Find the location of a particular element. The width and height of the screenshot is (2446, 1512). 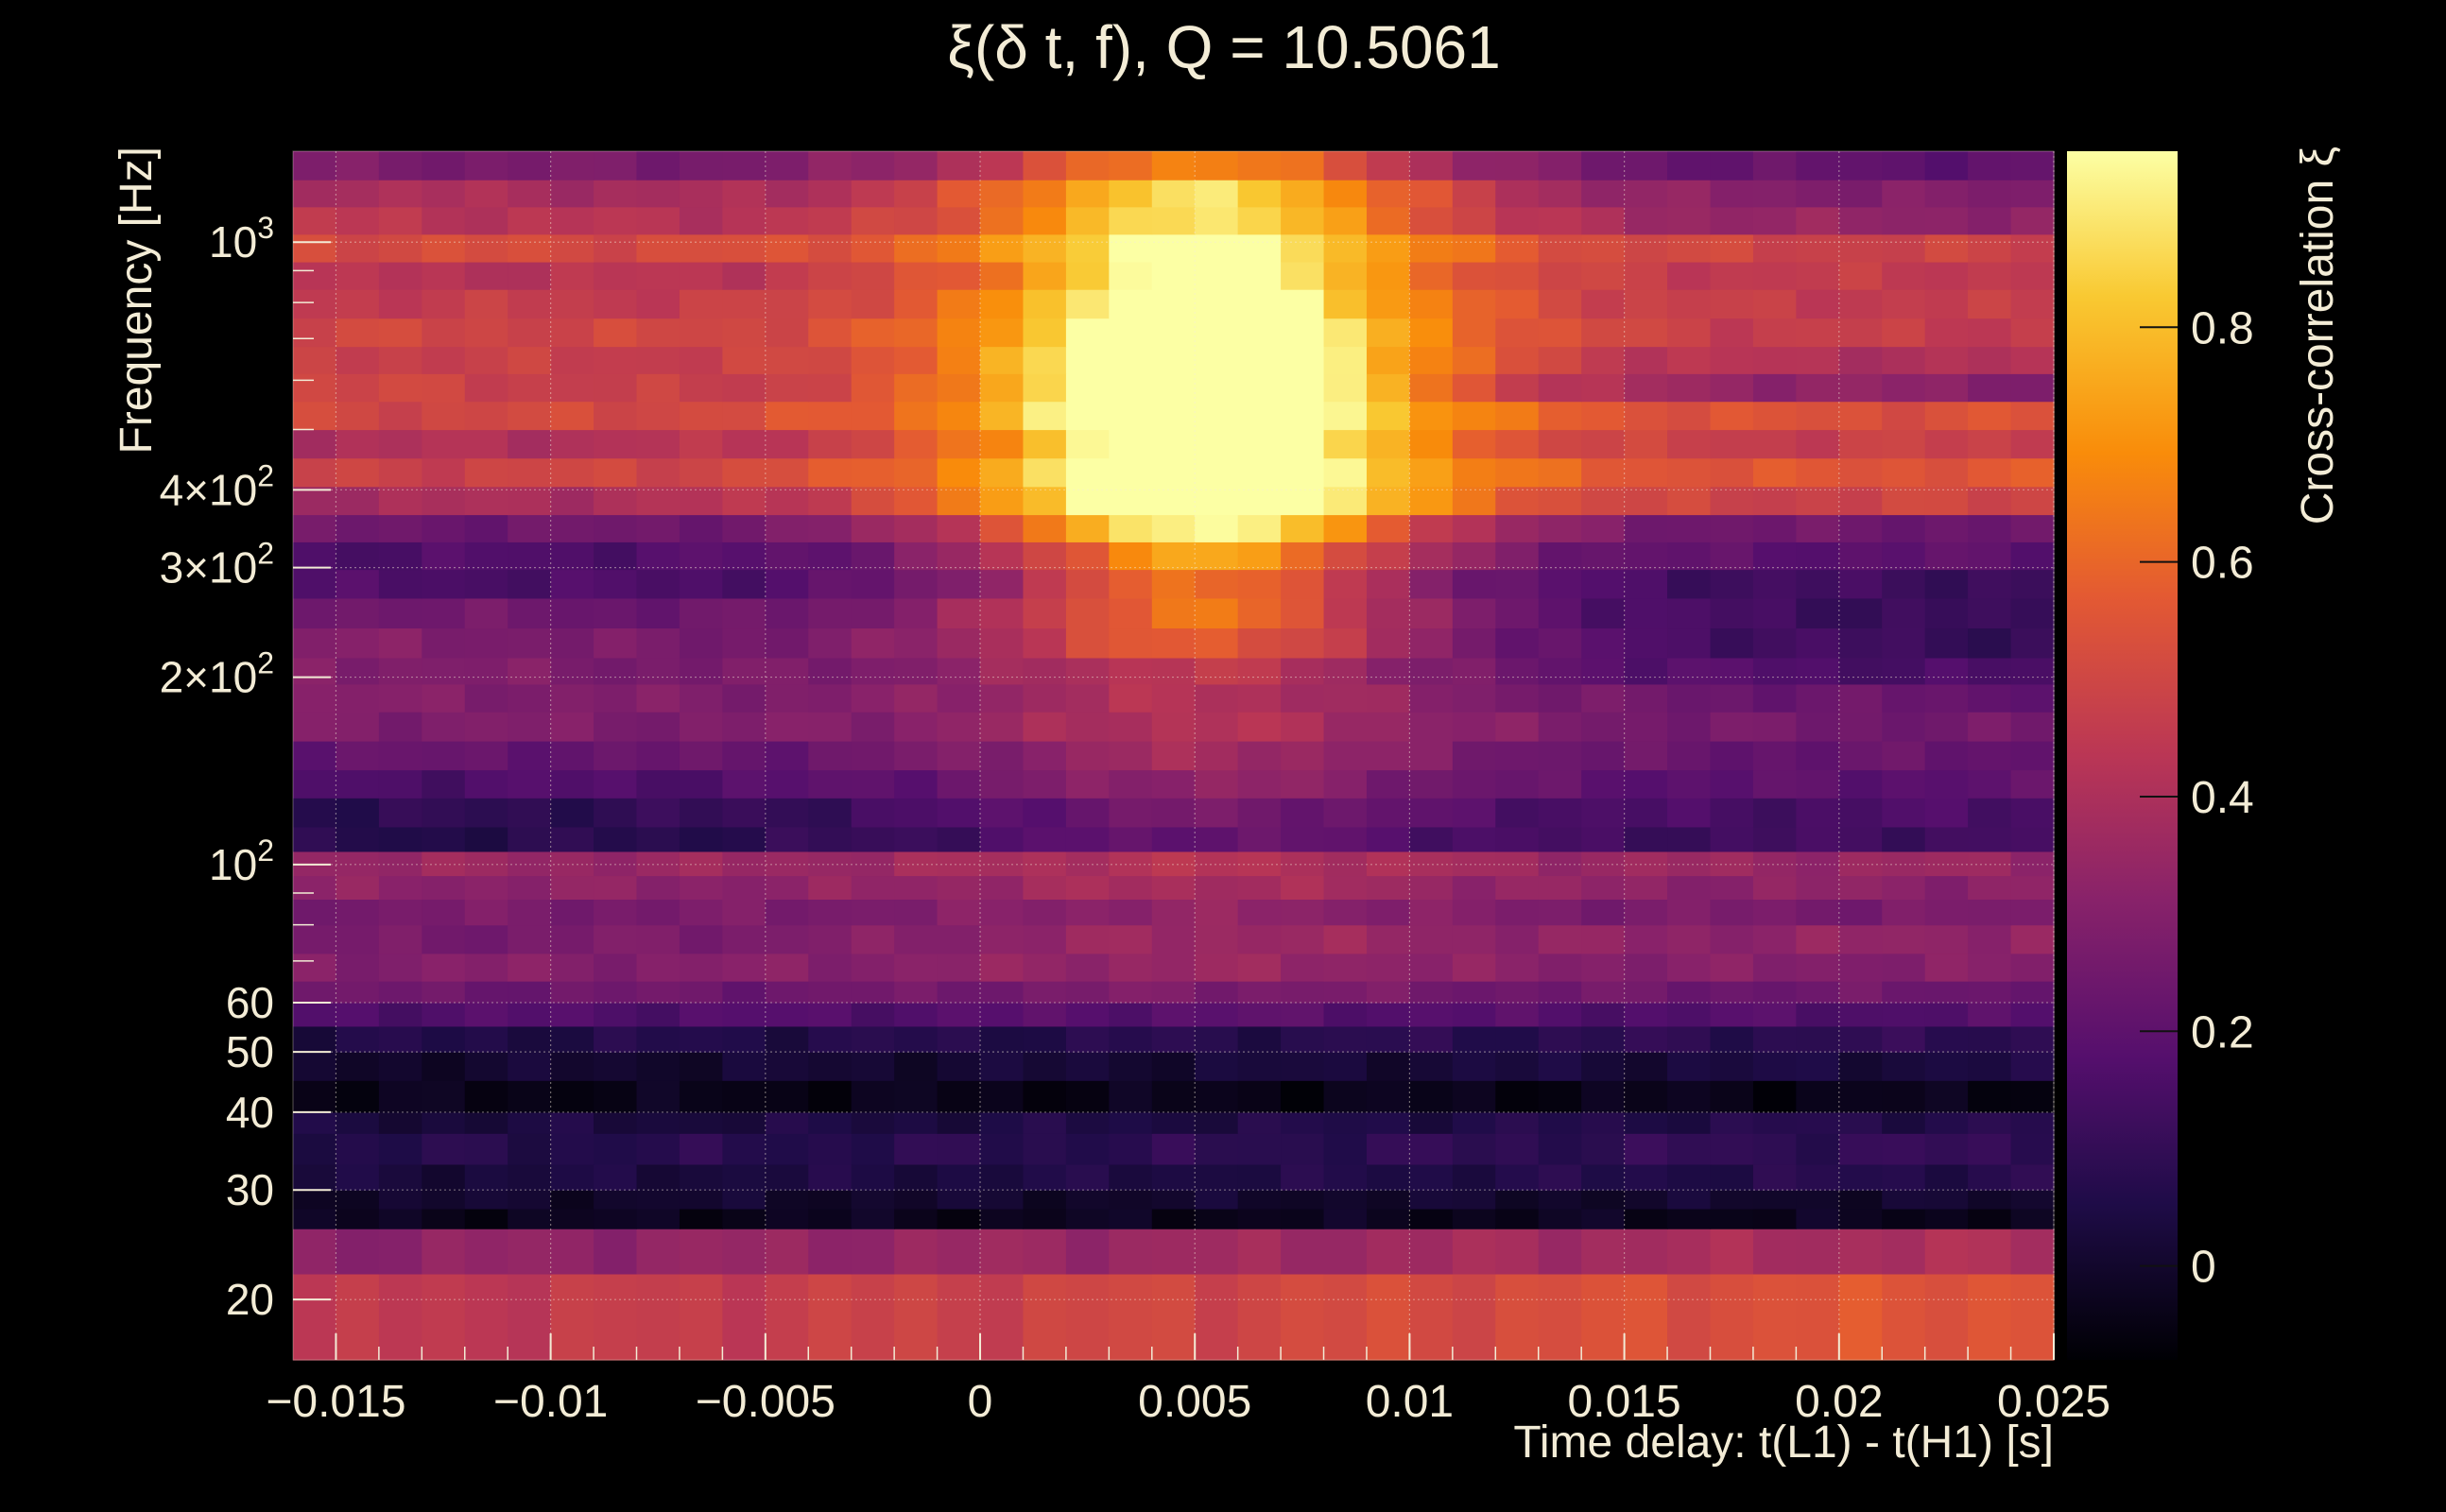

x-axis-label: Time delay: t(L1) - t(H1) [s] is located at coordinates (1784, 1443).